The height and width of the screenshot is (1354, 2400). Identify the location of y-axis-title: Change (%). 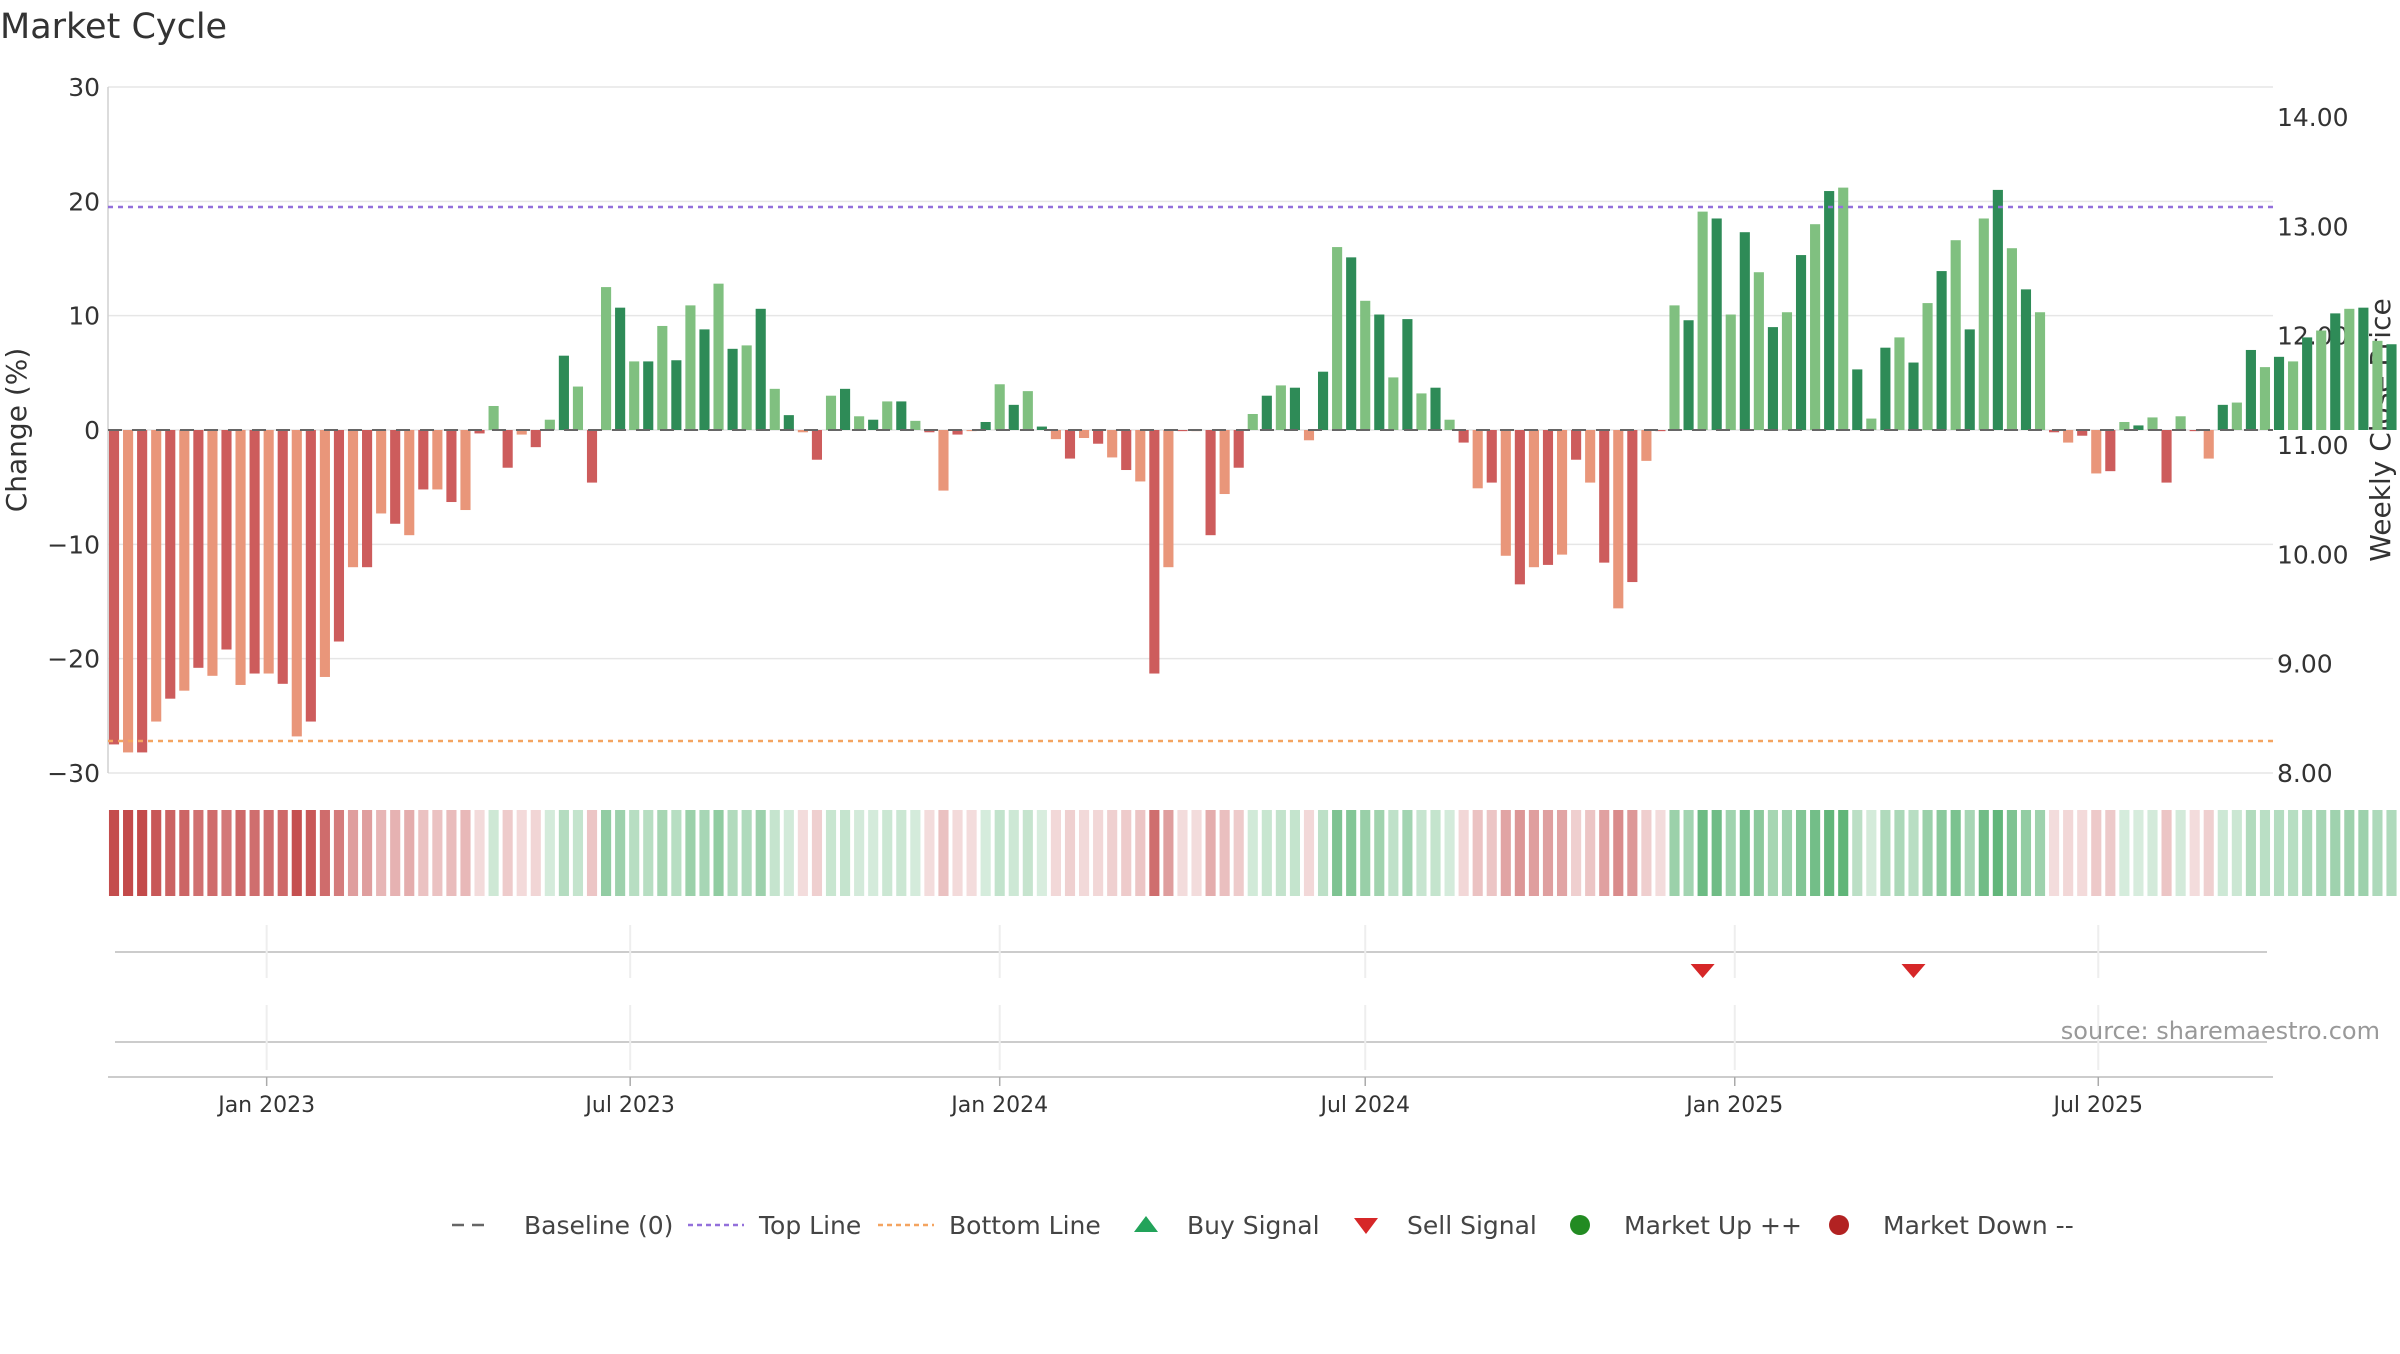
(16, 430).